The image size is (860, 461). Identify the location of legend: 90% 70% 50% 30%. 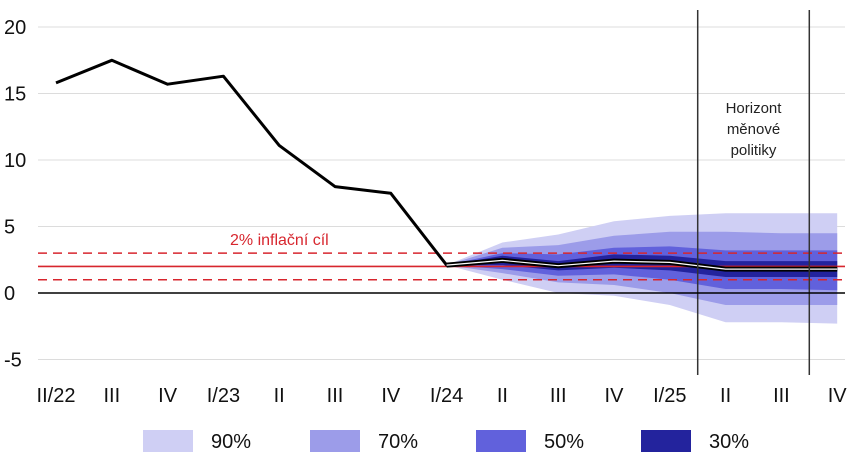
(446, 441).